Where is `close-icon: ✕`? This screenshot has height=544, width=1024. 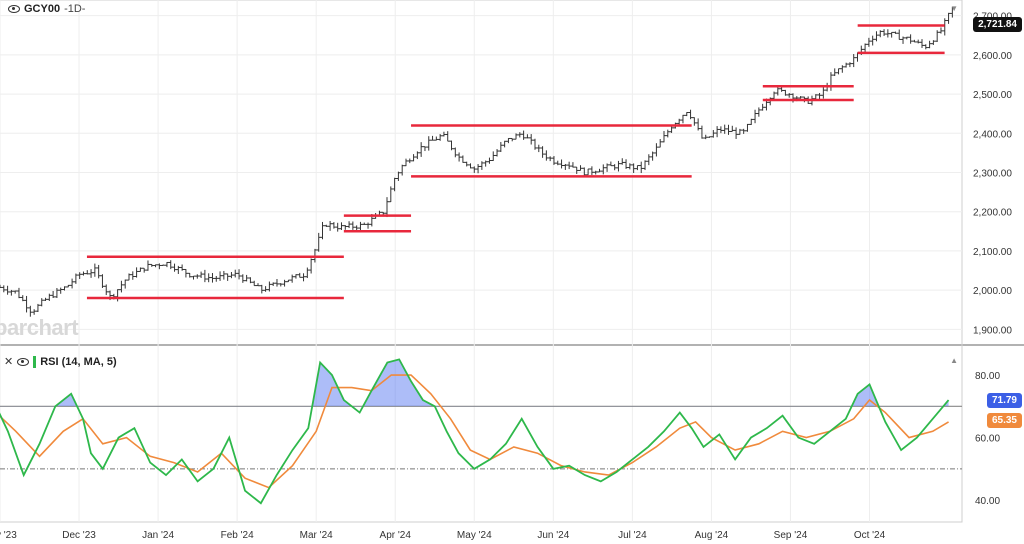 close-icon: ✕ is located at coordinates (9, 362).